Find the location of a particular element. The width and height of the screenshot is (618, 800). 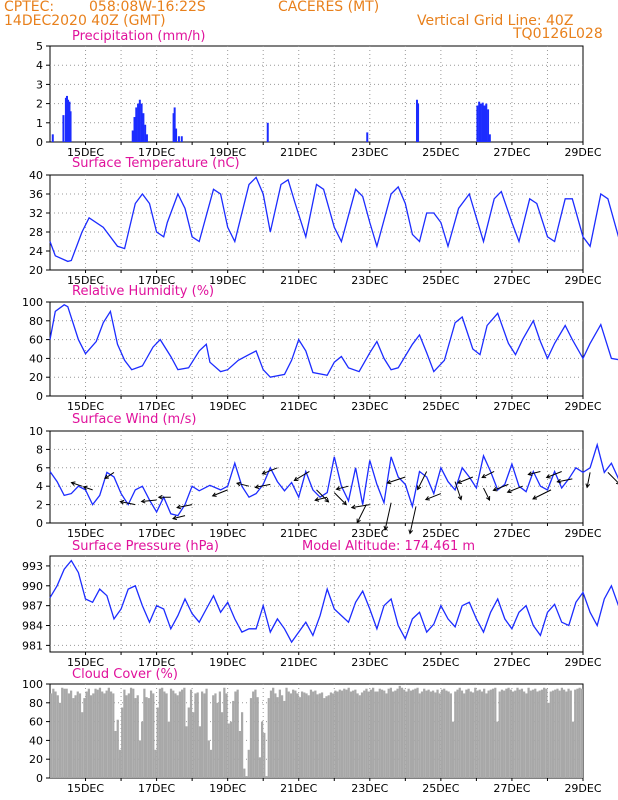

xtick-label: 21DEC is located at coordinates (298, 788).